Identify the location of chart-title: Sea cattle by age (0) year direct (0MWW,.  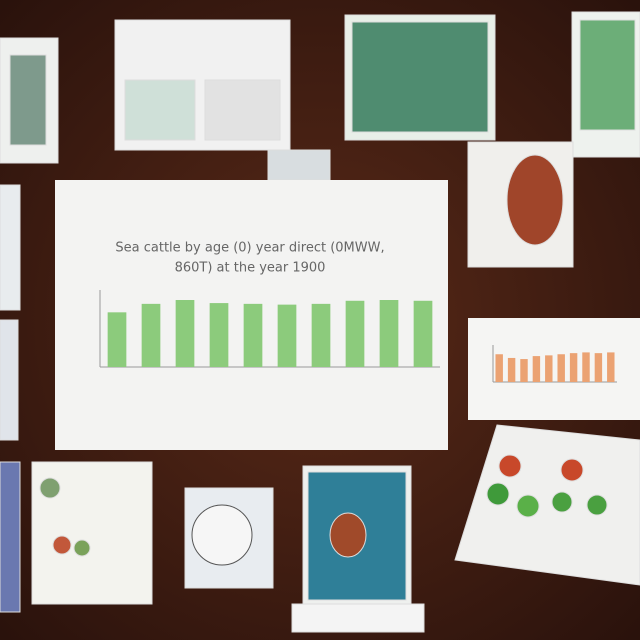
(249, 248).